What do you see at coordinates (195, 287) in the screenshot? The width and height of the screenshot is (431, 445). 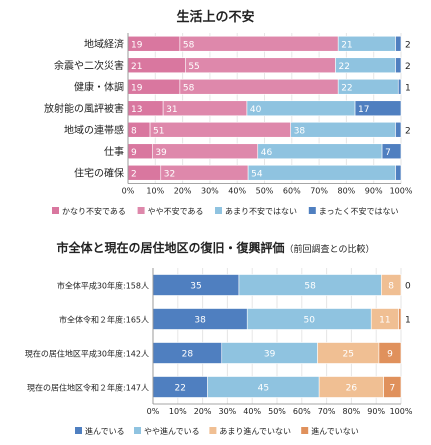 I see `data-label: 35` at bounding box center [195, 287].